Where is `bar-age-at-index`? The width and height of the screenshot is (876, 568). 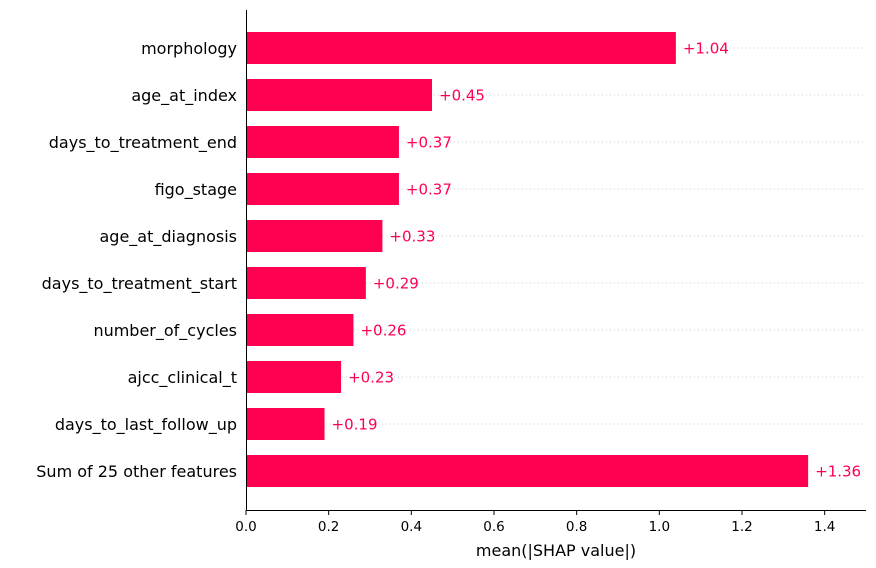
bar-age-at-index is located at coordinates (339, 95).